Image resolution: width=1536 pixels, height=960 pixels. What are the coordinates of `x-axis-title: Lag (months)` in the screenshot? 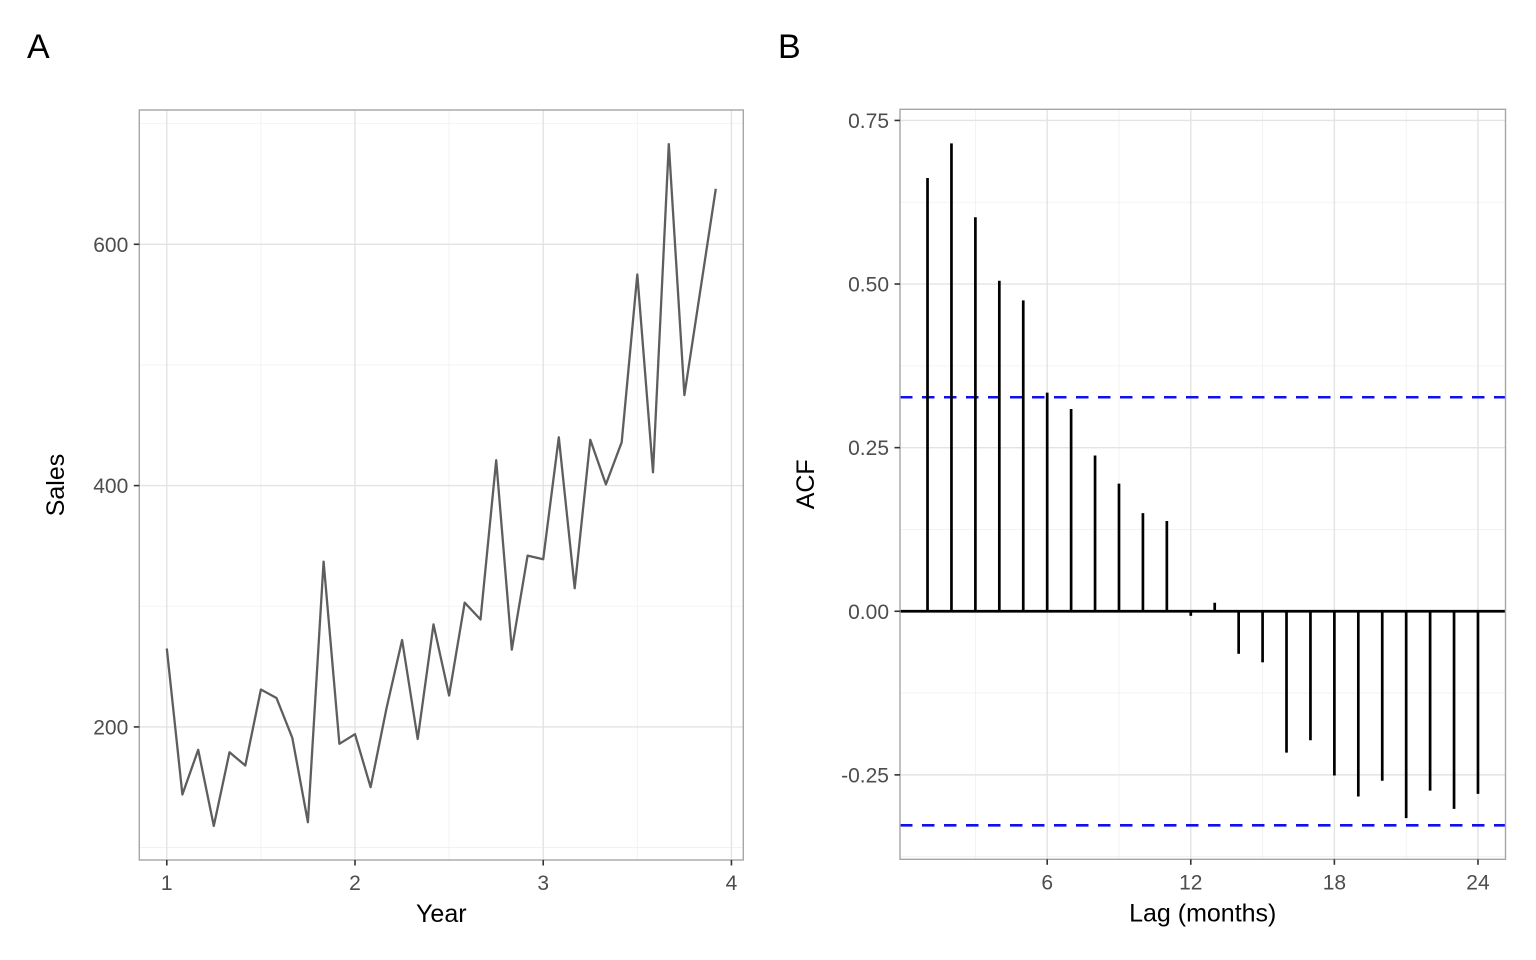 It's located at (1202, 913).